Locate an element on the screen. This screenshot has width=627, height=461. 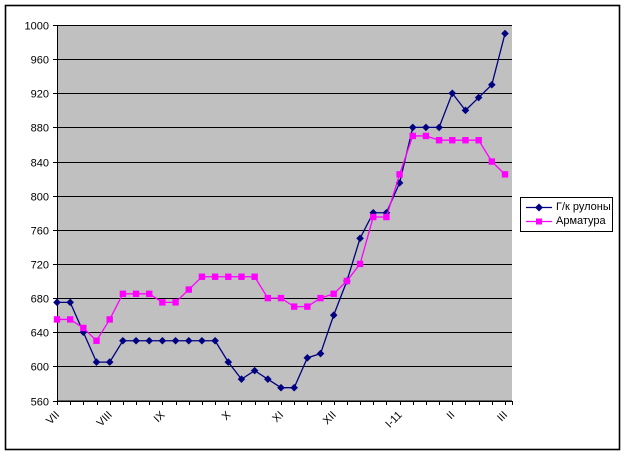
legend-item: Арматура is located at coordinates (567, 221).